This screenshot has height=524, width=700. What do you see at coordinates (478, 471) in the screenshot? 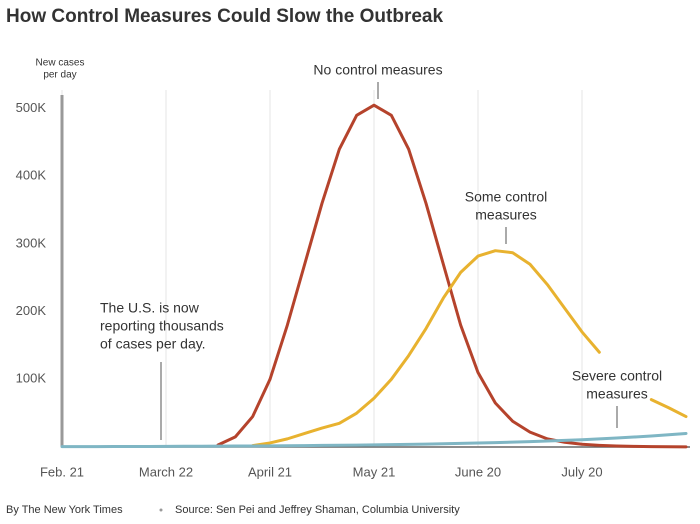
I see `x-tick-label: June 20` at bounding box center [478, 471].